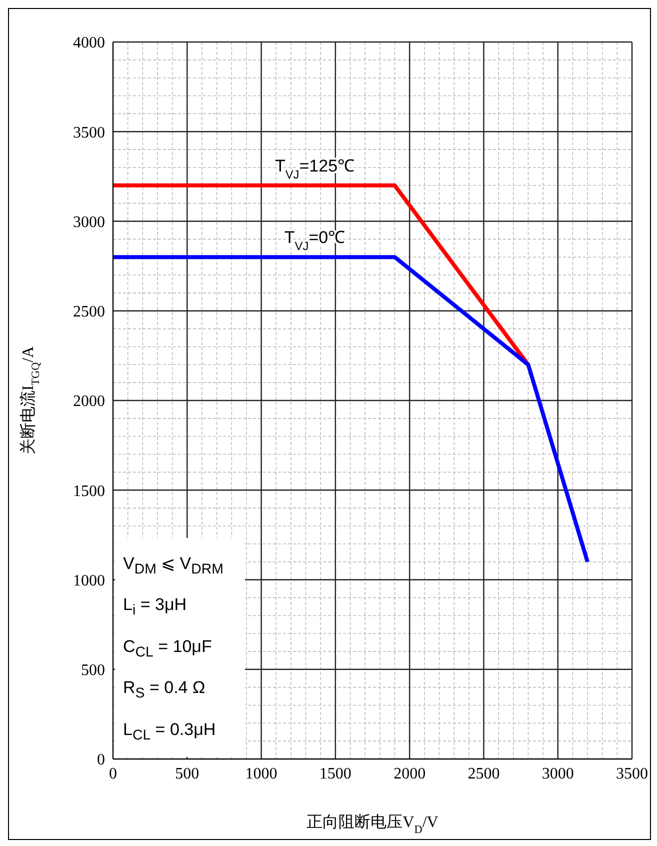 Image resolution: width=657 pixels, height=846 pixels. Describe the element at coordinates (170, 731) in the screenshot. I see `annotation: L$_{CL}$ = 0.3μH` at that location.